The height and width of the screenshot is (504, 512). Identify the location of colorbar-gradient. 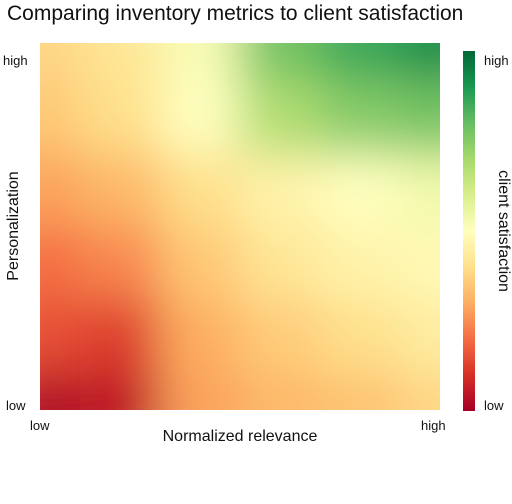
(469, 231).